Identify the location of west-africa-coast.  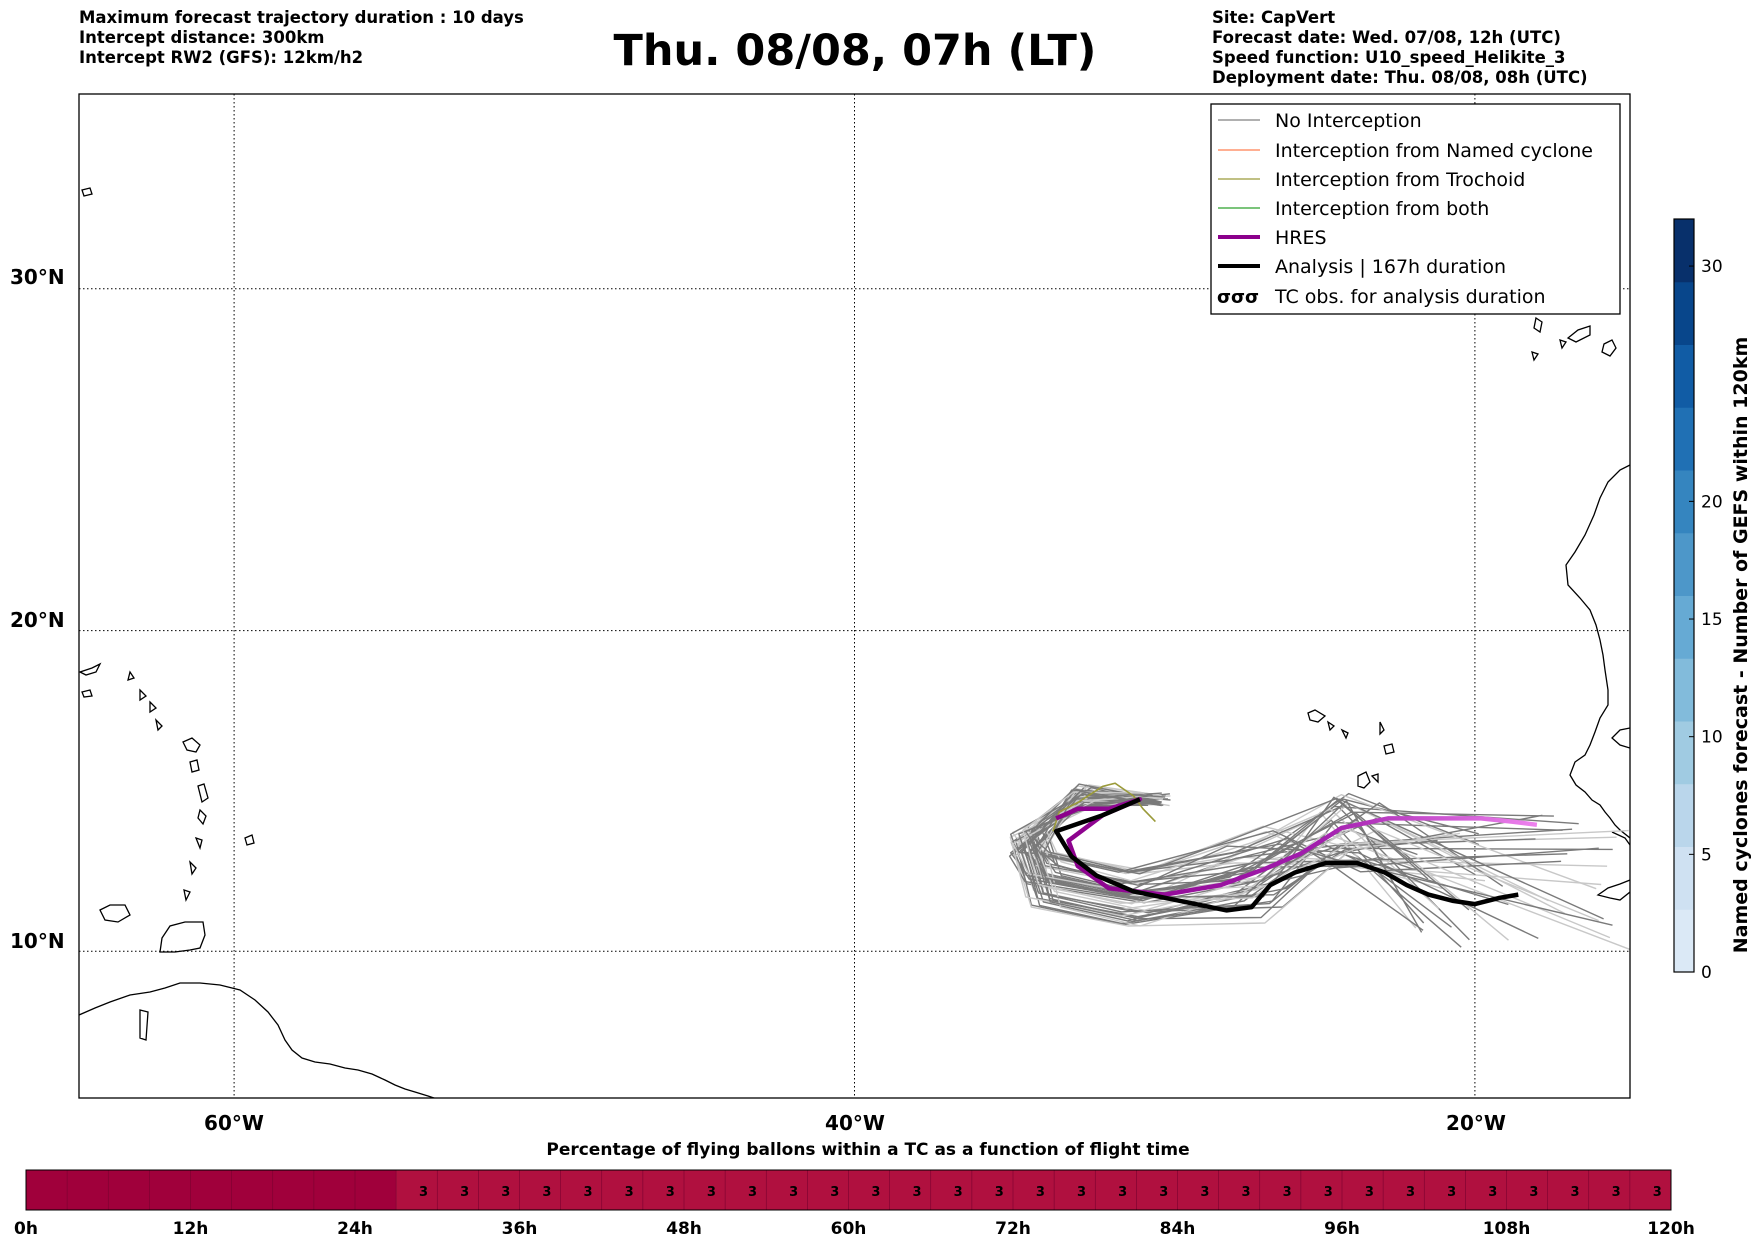
(1613, 814).